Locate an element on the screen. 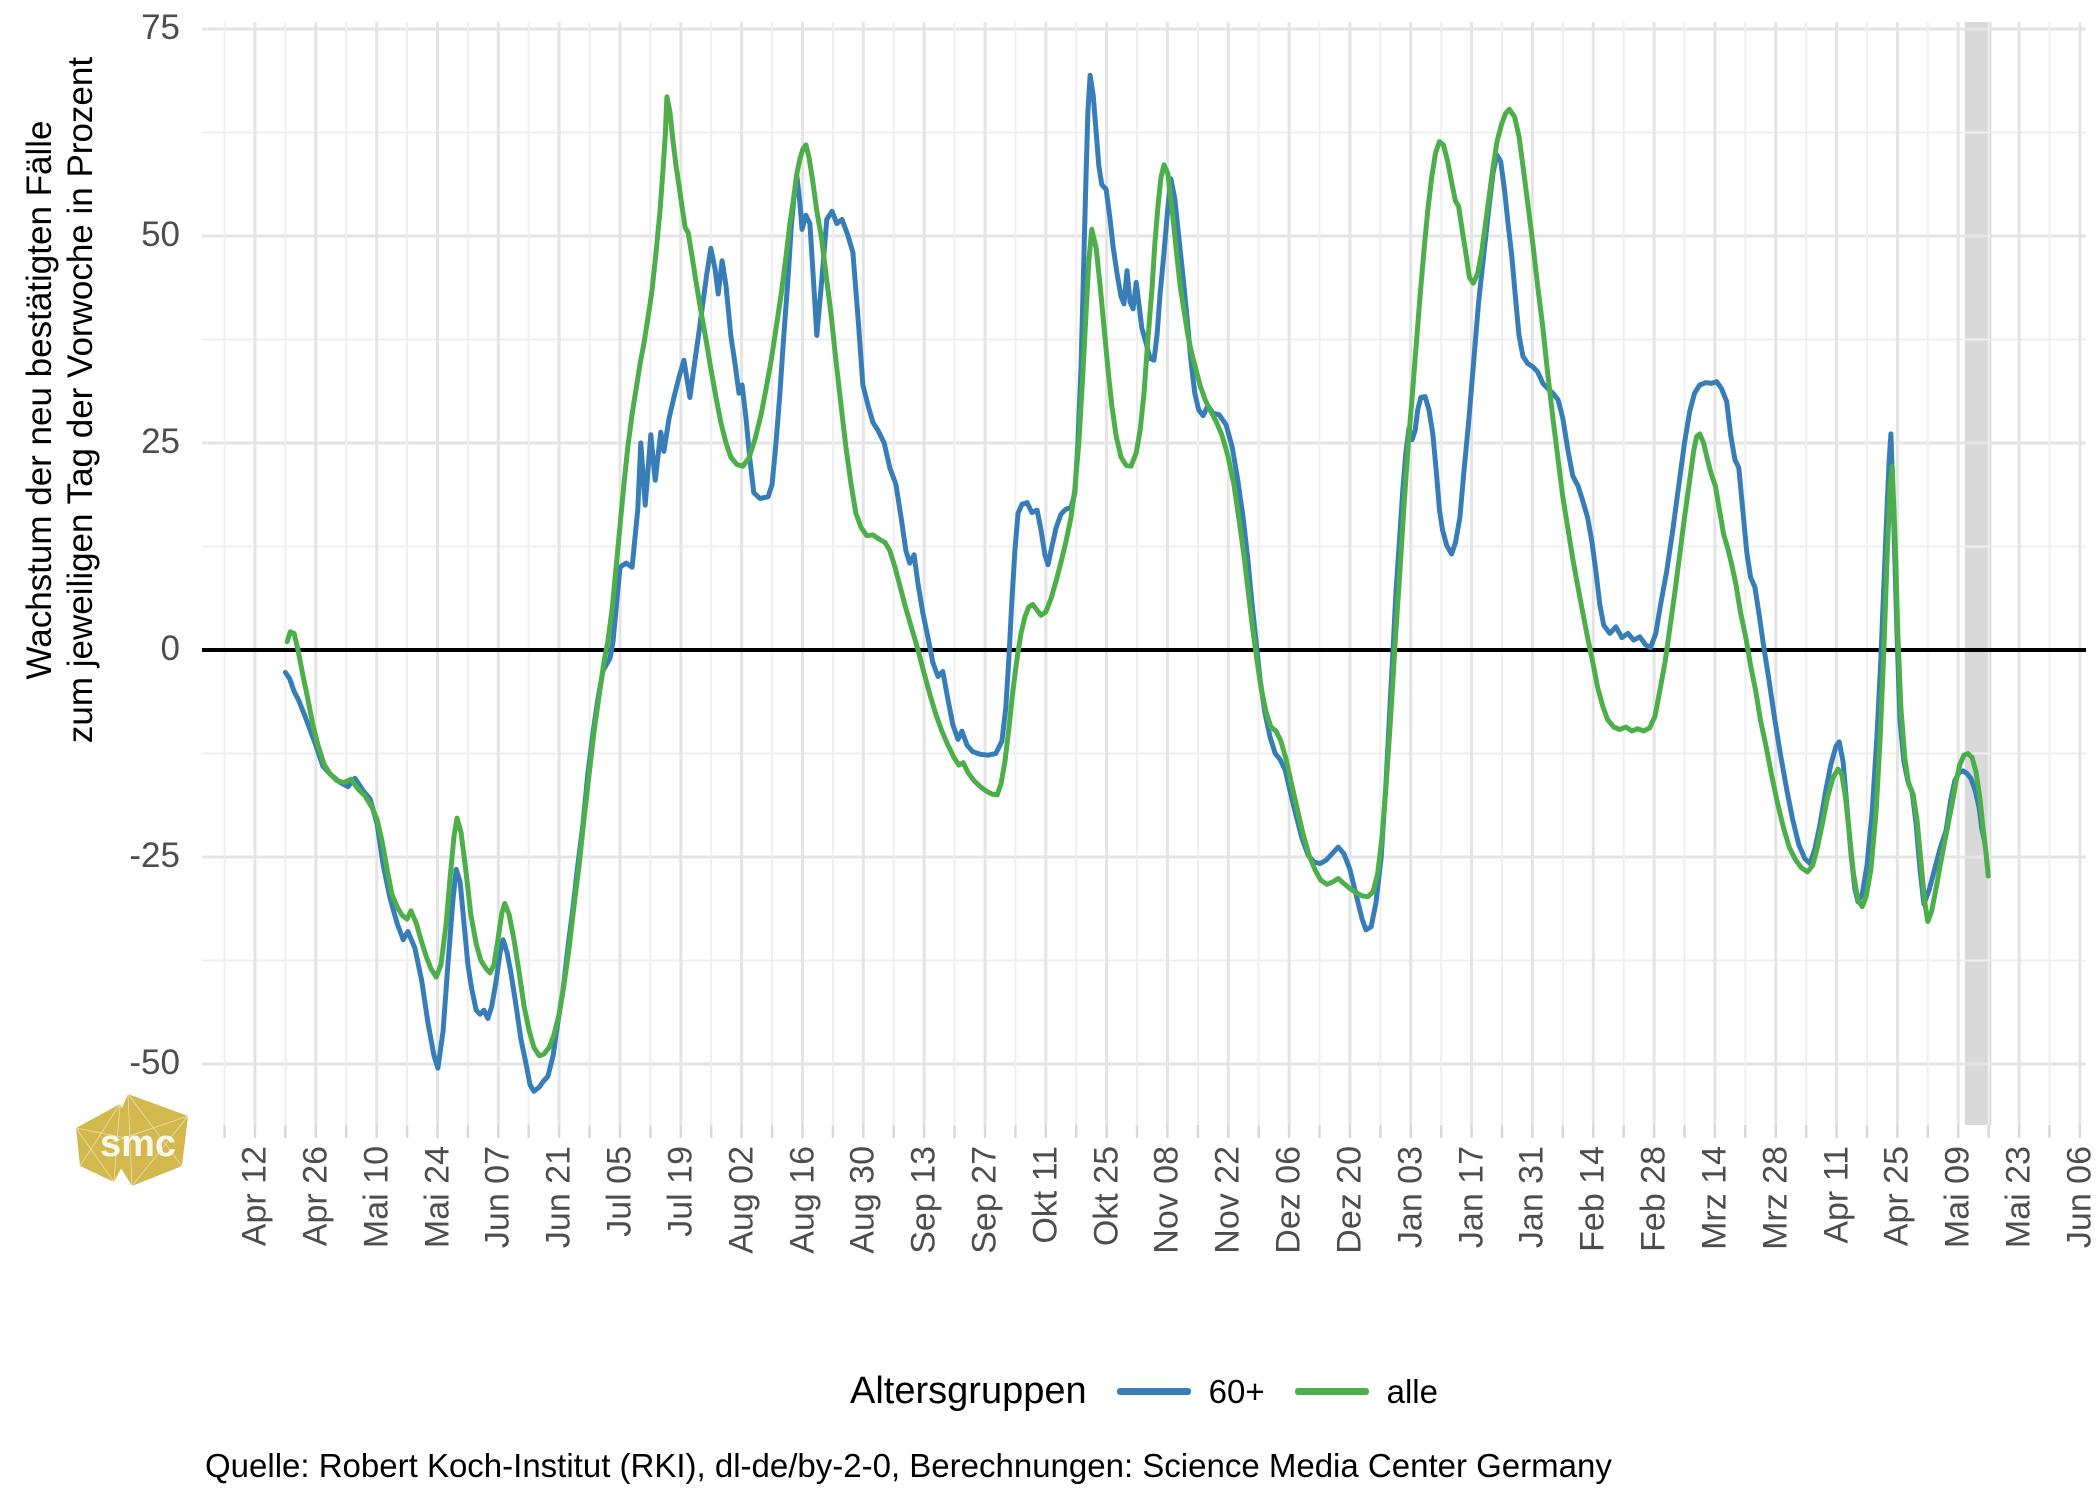 Image resolution: width=2100 pixels, height=1499 pixels. x-tick-label: Jun 06 is located at coordinates (2079, 1197).